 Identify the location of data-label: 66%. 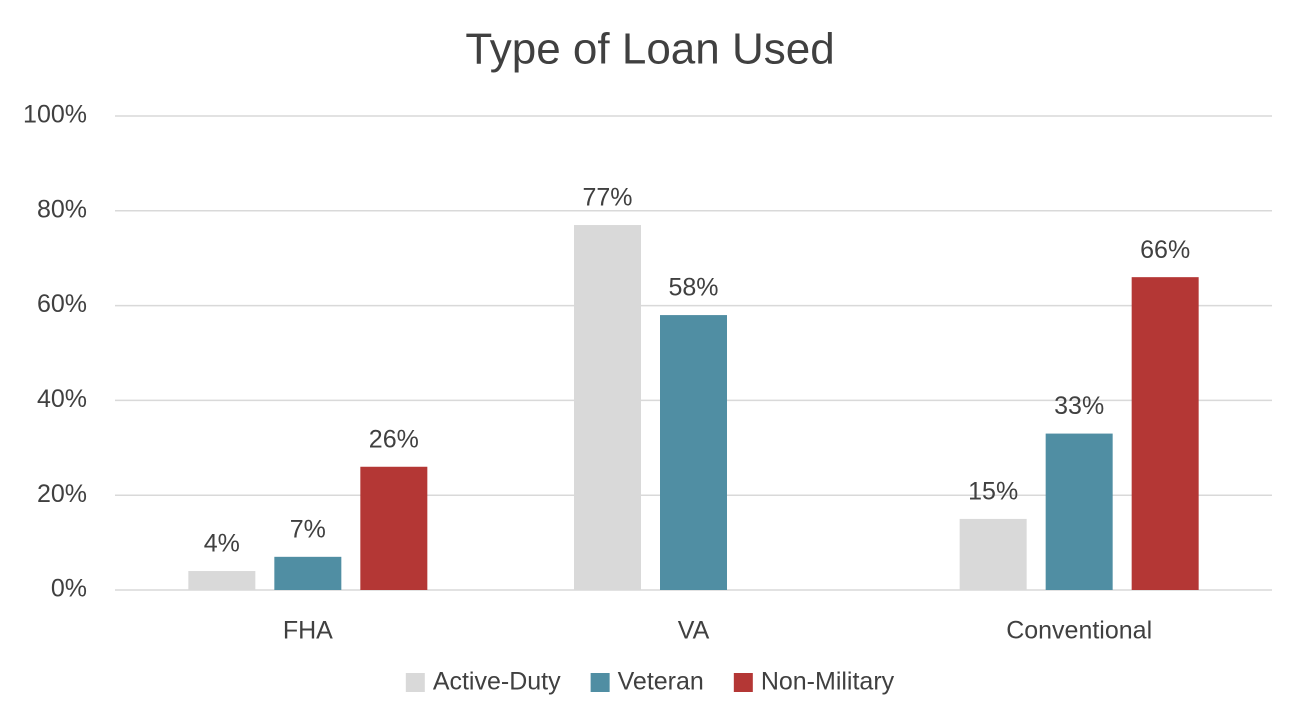
(1165, 250).